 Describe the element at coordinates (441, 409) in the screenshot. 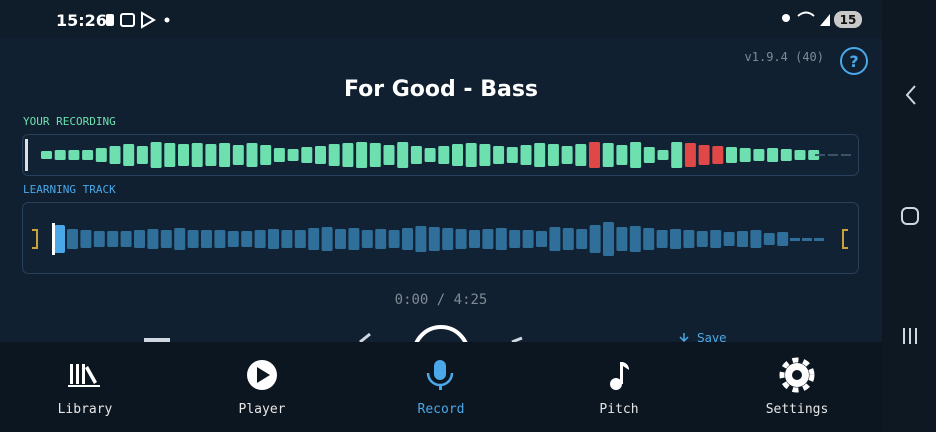

I see `nav-label: Record` at that location.